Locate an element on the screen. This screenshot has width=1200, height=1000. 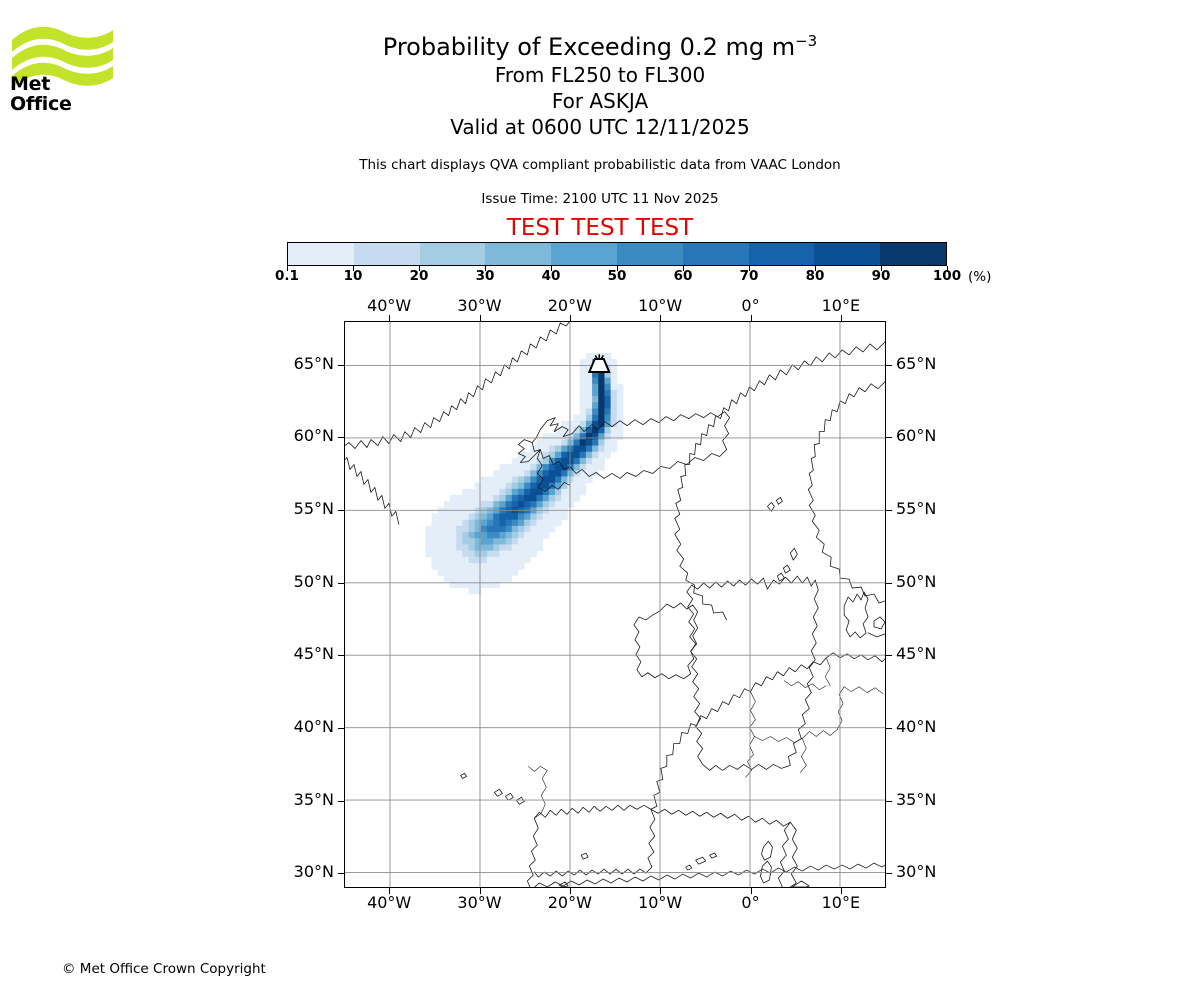
colorbar-tick-label: 50 is located at coordinates (617, 276).